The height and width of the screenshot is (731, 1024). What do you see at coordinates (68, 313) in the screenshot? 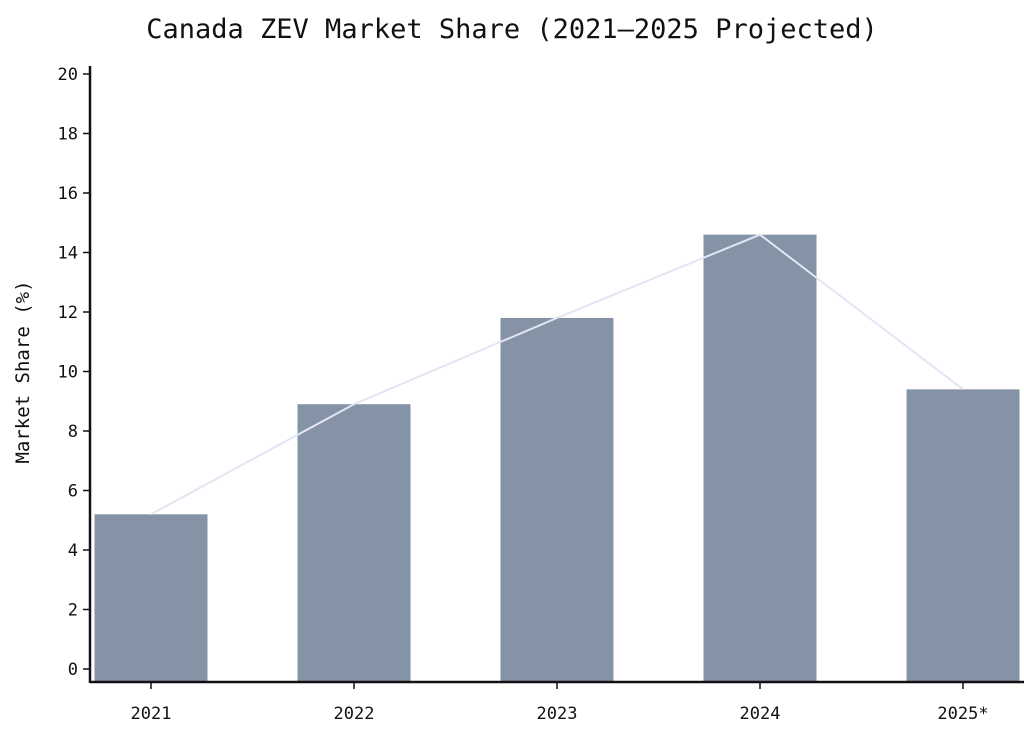
I see `y-tick-label: 12` at bounding box center [68, 313].